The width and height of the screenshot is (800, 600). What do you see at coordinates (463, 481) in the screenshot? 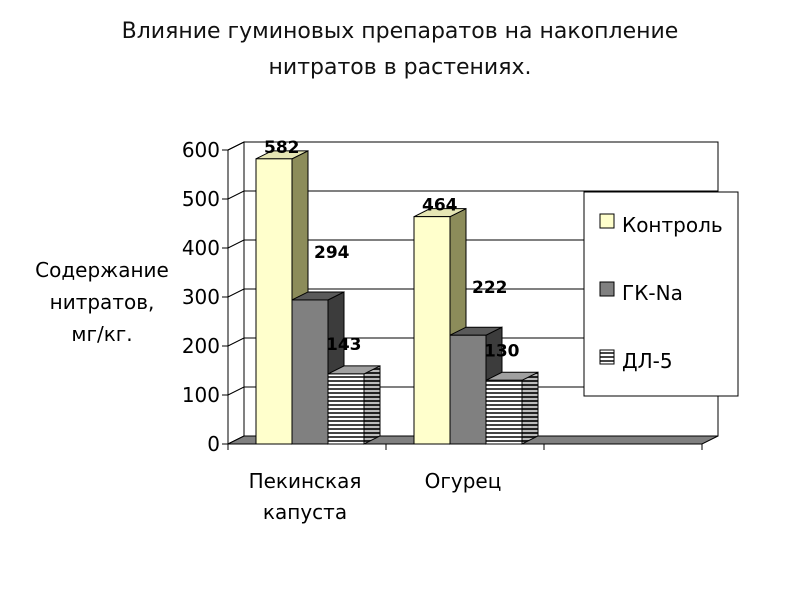
I see `x-category-label: Огурец` at bounding box center [463, 481].